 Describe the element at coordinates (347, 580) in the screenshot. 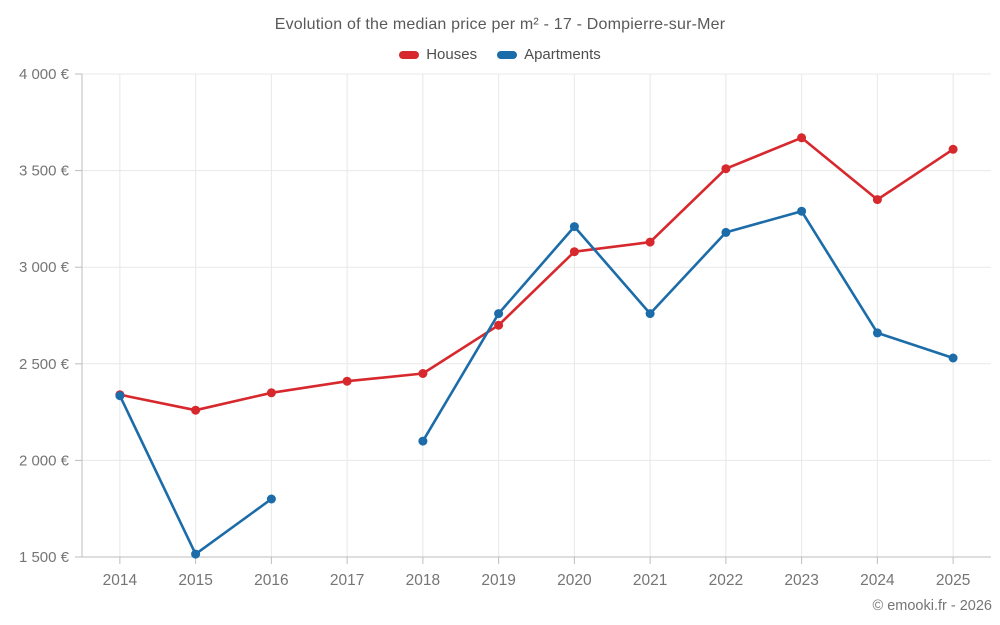

I see `x-tick-label: 2017` at that location.